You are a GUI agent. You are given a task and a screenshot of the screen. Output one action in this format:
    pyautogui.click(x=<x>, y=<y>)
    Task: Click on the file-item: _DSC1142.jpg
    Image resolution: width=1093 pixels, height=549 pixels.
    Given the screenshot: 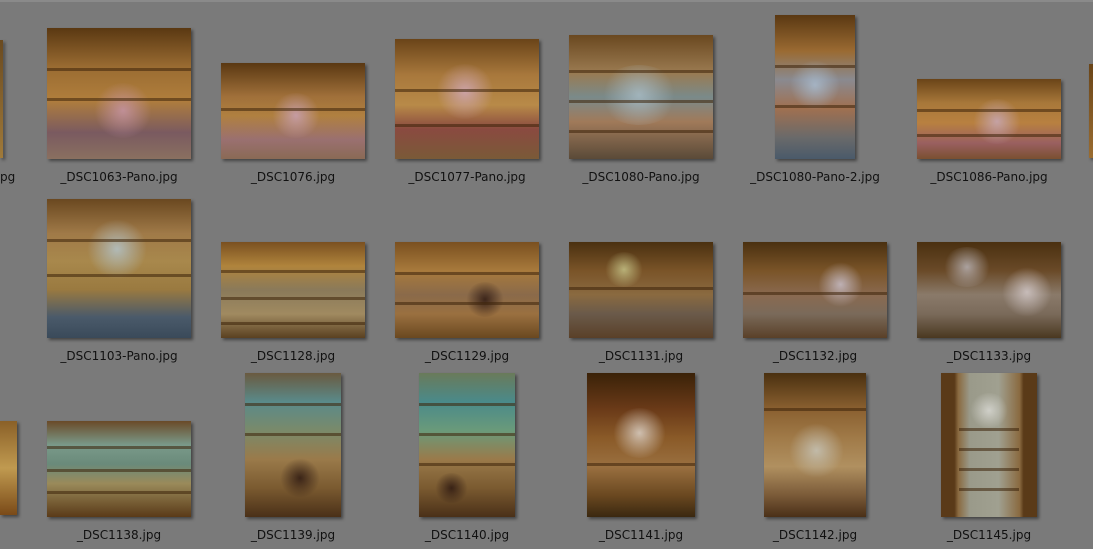 What is the action you would take?
    pyautogui.click(x=815, y=460)
    